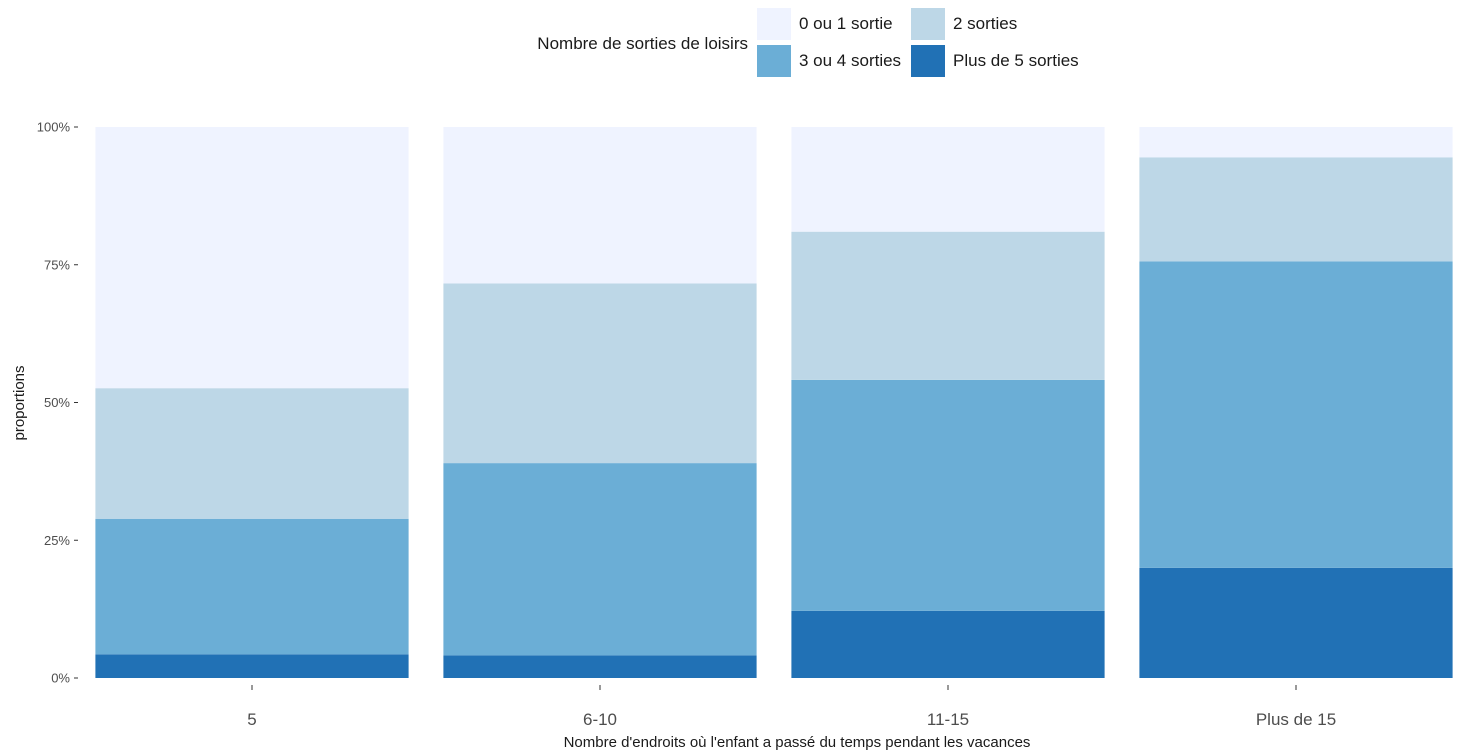 This screenshot has height=754, width=1470. I want to click on y-tick-label: 50%, so click(57, 402).